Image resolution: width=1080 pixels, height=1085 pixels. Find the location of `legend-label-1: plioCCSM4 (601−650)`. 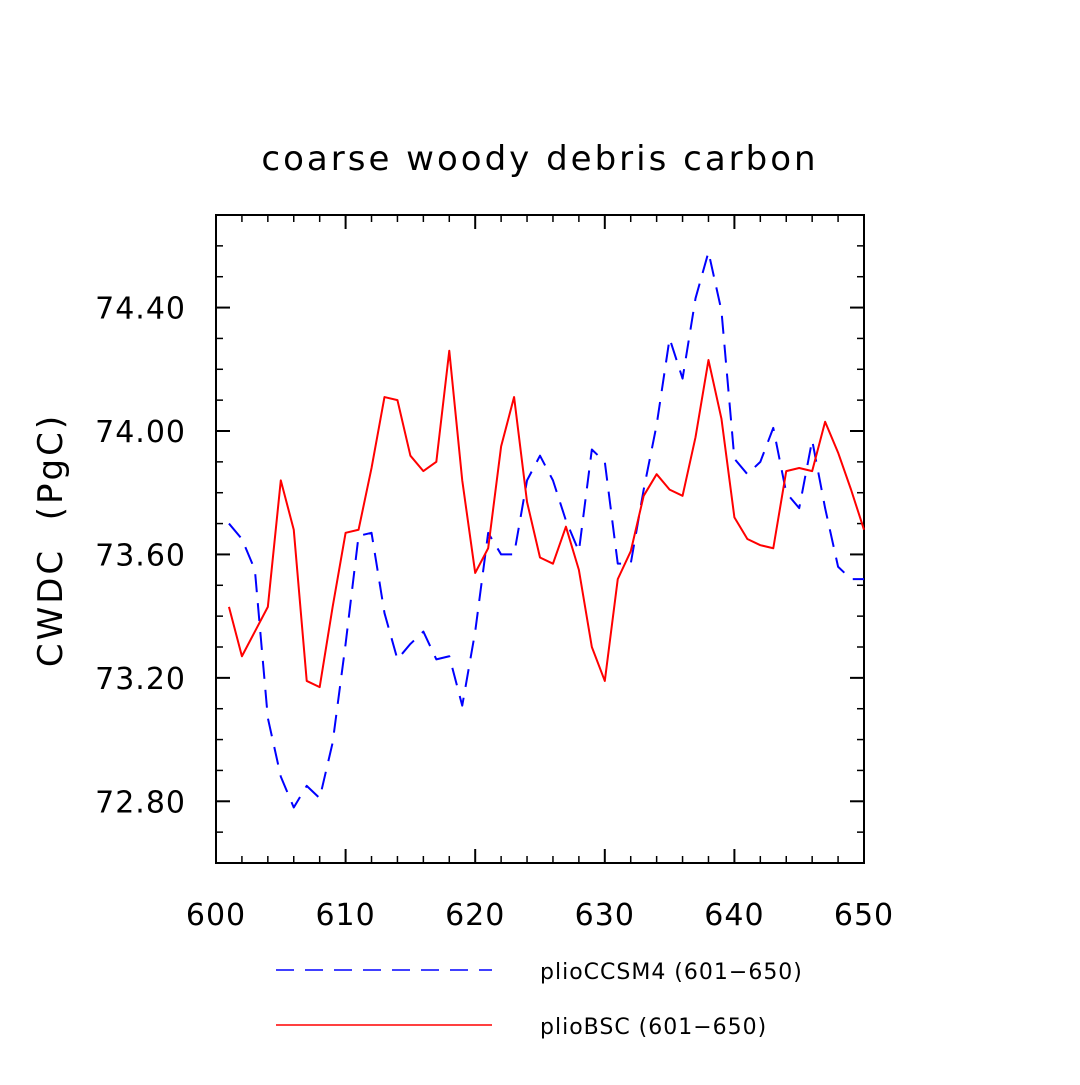

legend-label-1: plioCCSM4 (601−650) is located at coordinates (671, 972).